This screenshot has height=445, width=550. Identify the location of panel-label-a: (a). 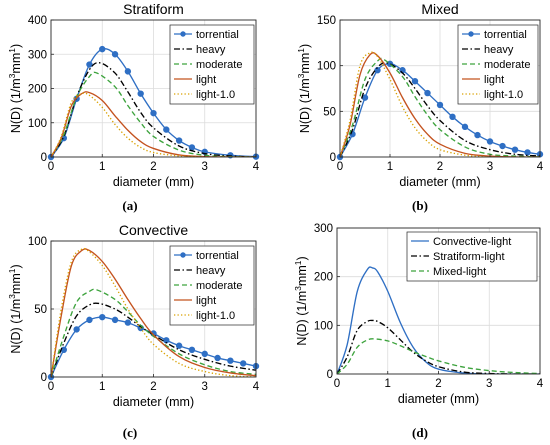
(129, 205).